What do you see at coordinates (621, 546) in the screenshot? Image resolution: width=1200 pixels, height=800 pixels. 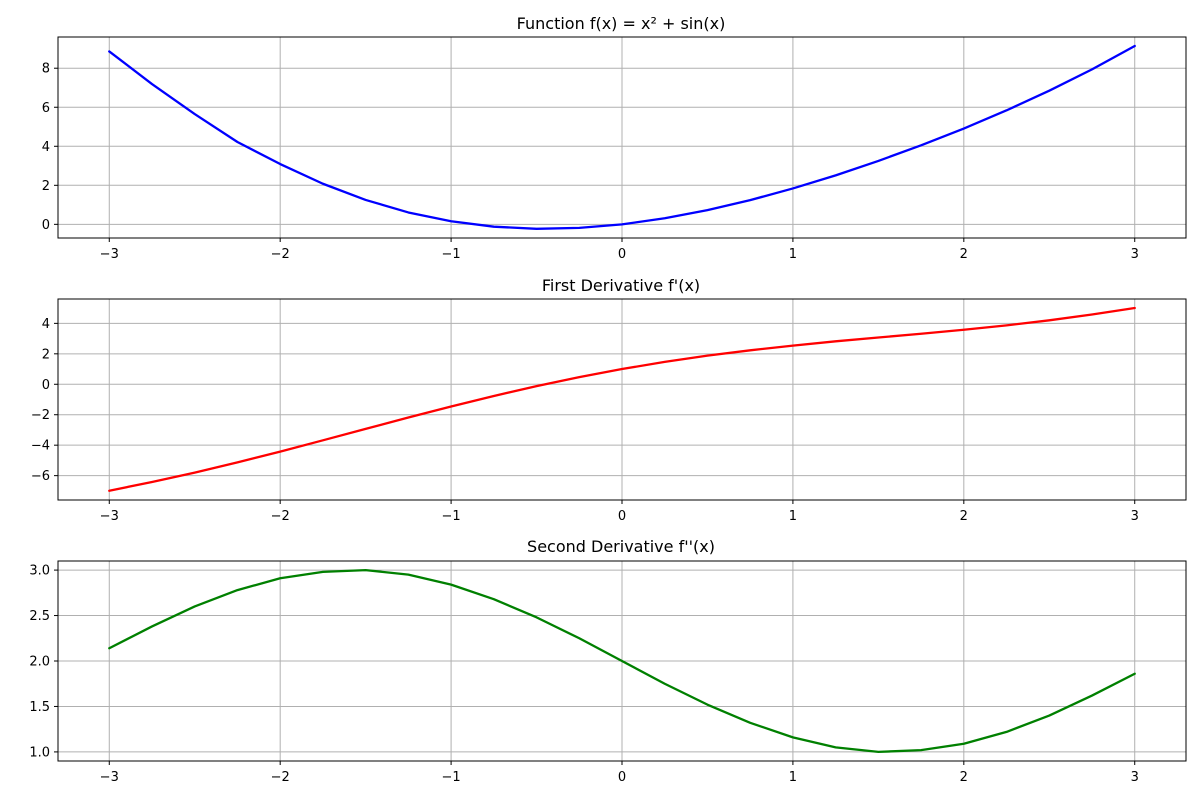 I see `subplot-title: Second Derivative f''(x)` at bounding box center [621, 546].